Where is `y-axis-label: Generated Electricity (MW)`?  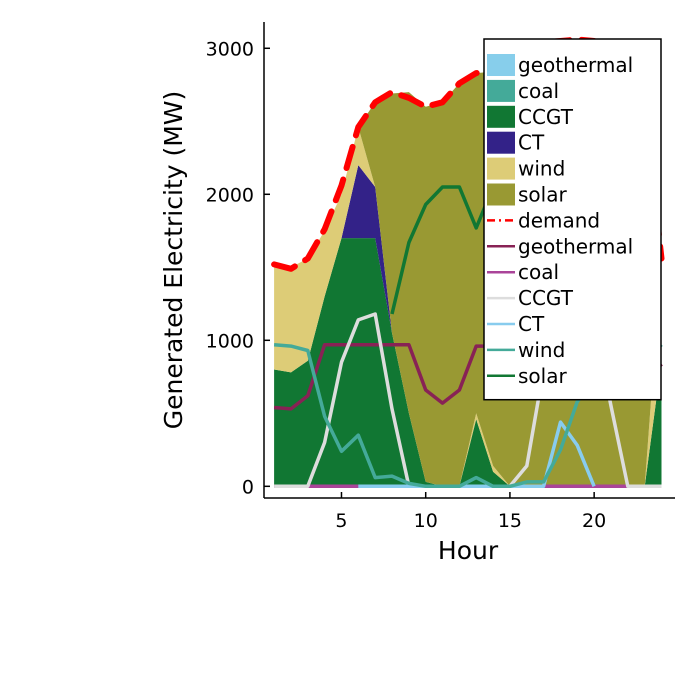
y-axis-label: Generated Electricity (MW) is located at coordinates (173, 260).